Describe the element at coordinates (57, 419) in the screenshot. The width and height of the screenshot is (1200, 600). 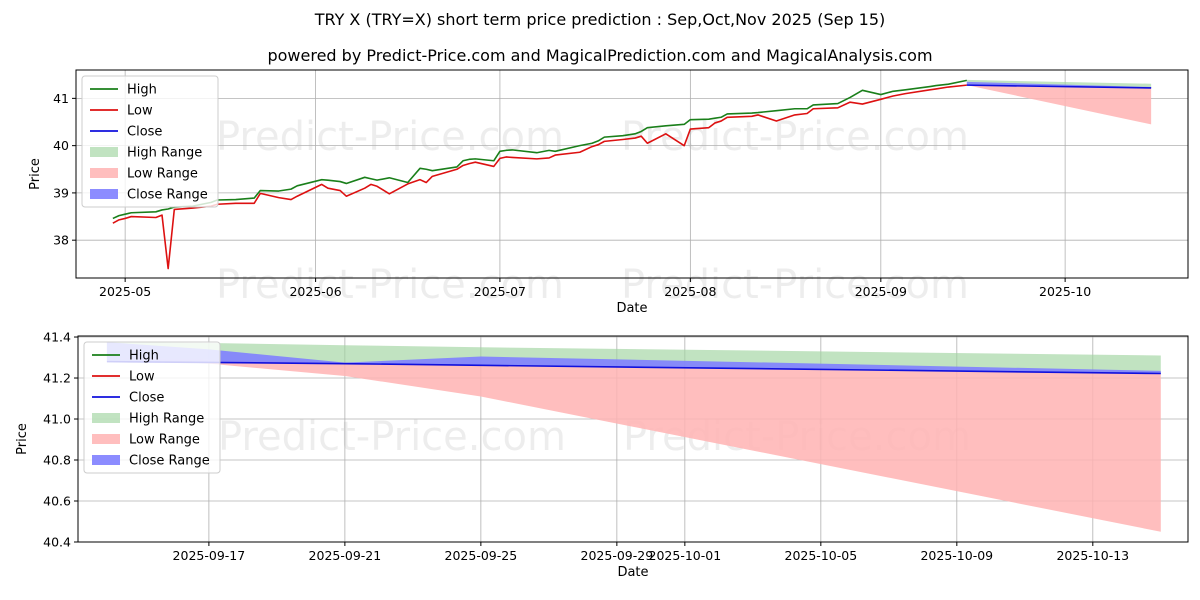
I see `y-tick-label: 41.0` at that location.